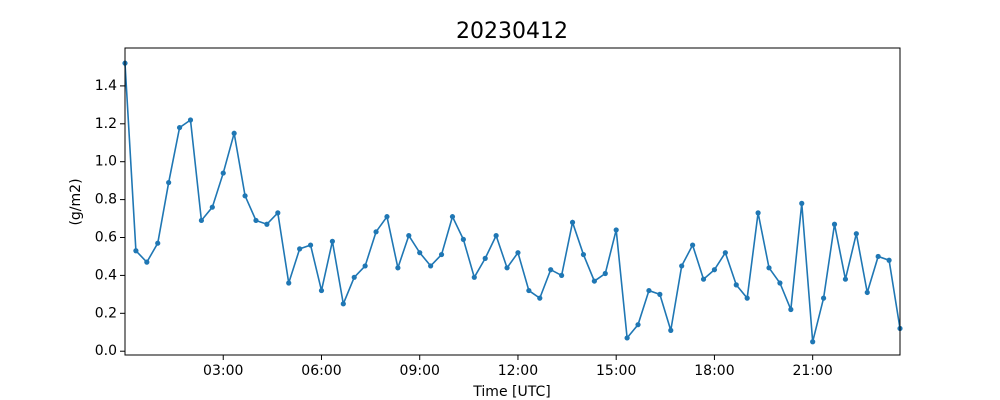  Describe the element at coordinates (321, 371) in the screenshot. I see `x-tick-label: 06:00` at that location.